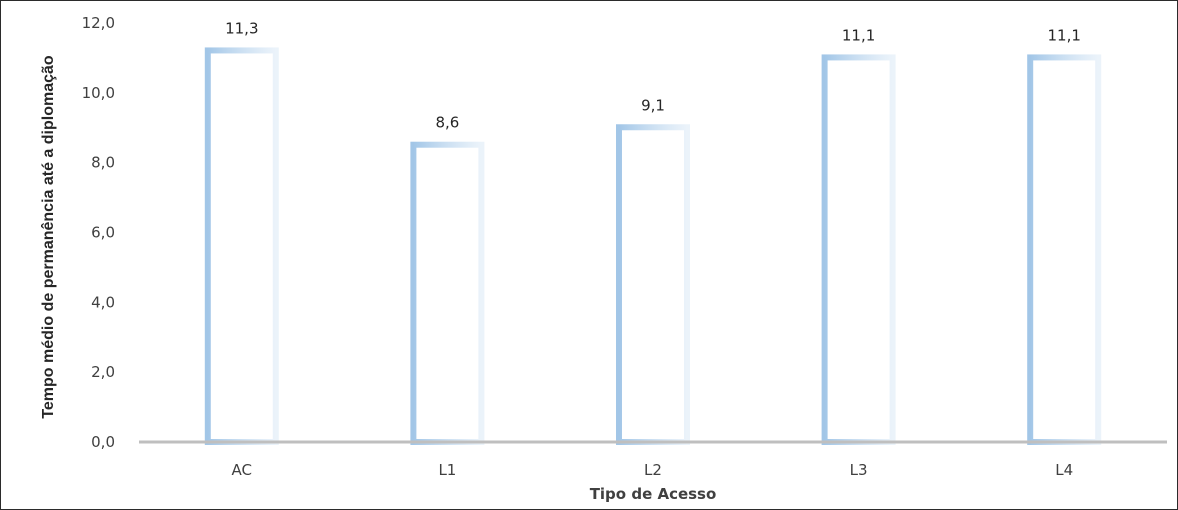 Image resolution: width=1178 pixels, height=510 pixels. What do you see at coordinates (1064, 470) in the screenshot?
I see `x-tick-label: L4` at bounding box center [1064, 470].